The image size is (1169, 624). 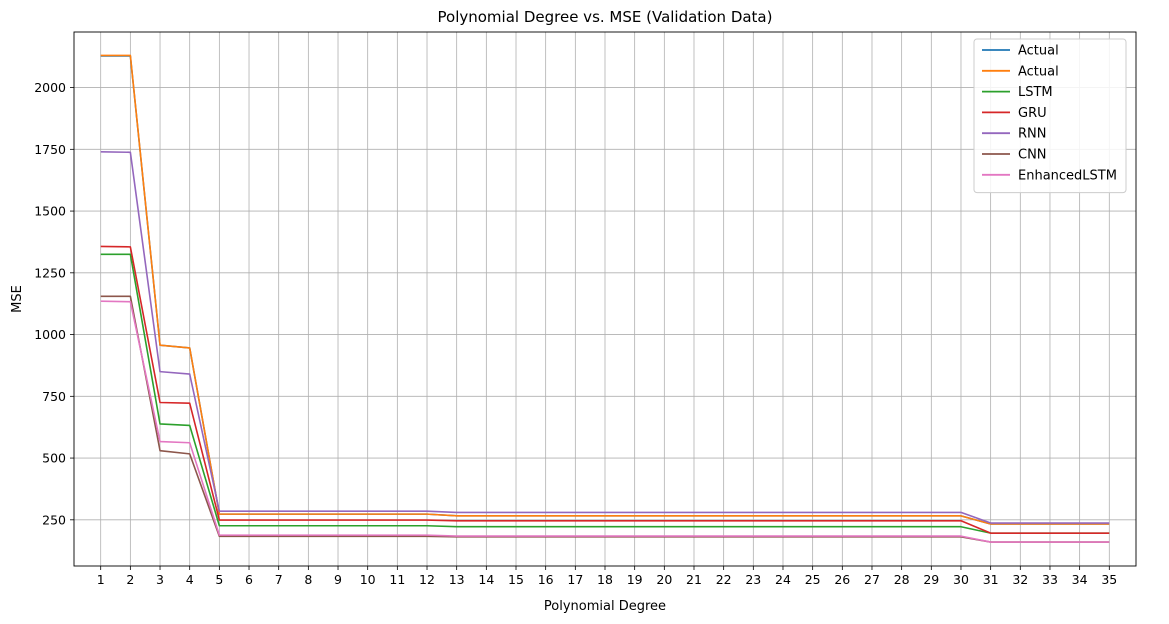 What do you see at coordinates (160, 579) in the screenshot?
I see `x-tick-label: 3` at bounding box center [160, 579].